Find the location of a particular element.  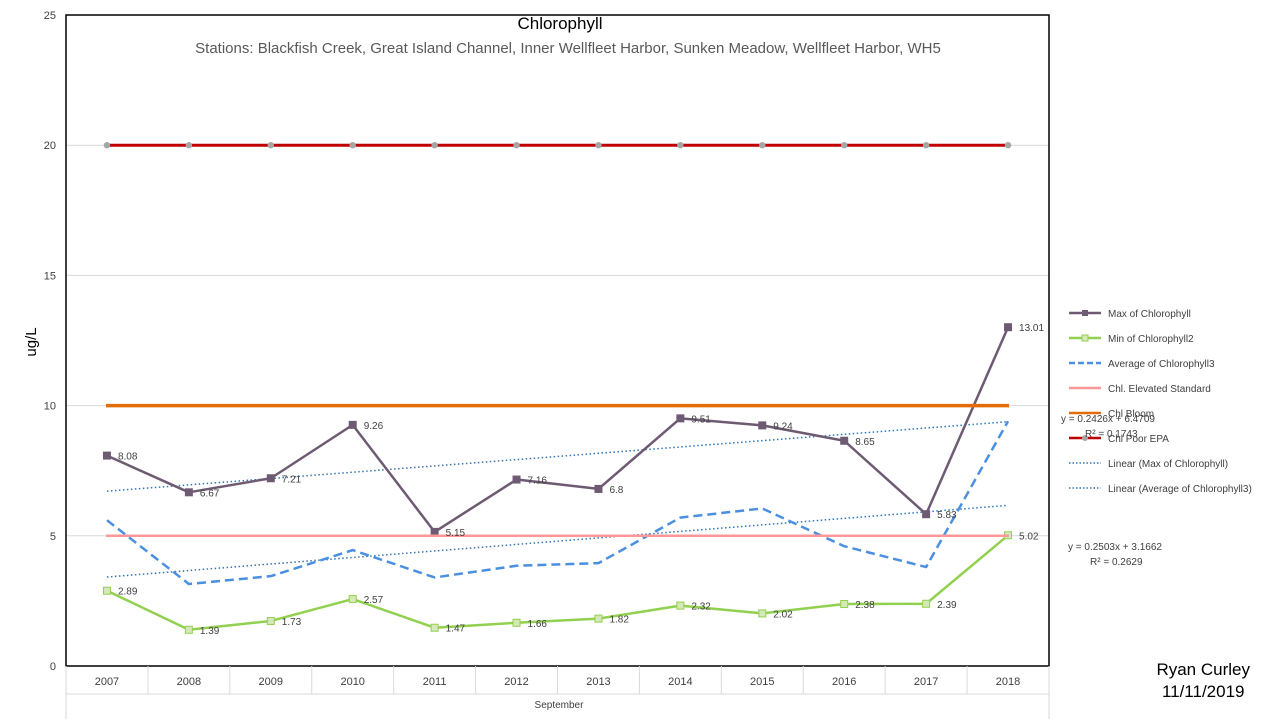

legend-label: Chl. Elevated Standard is located at coordinates (1159, 389).